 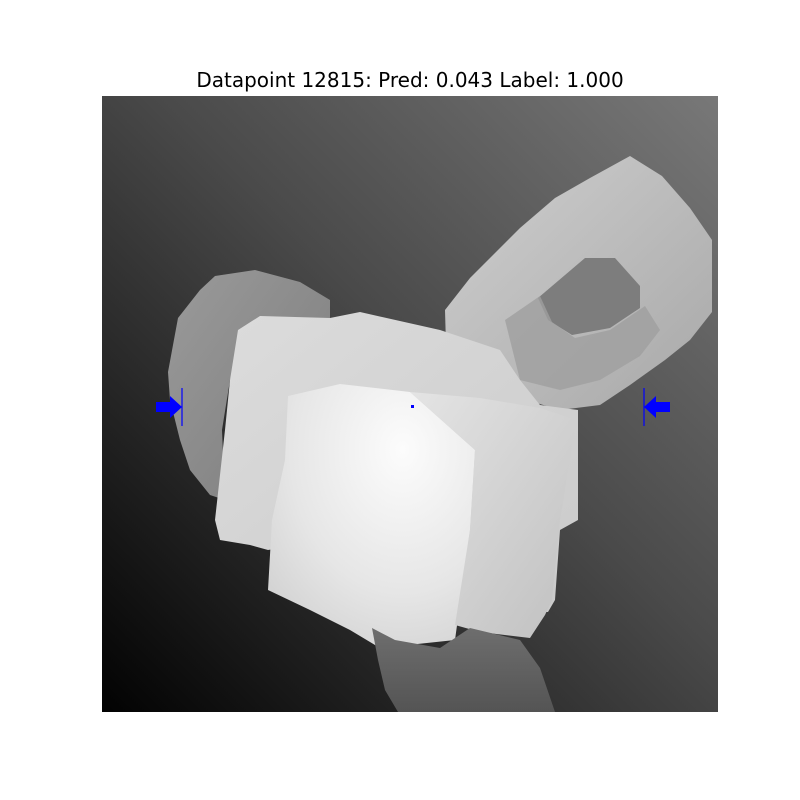 I want to click on grasp-markers, so click(x=413, y=407).